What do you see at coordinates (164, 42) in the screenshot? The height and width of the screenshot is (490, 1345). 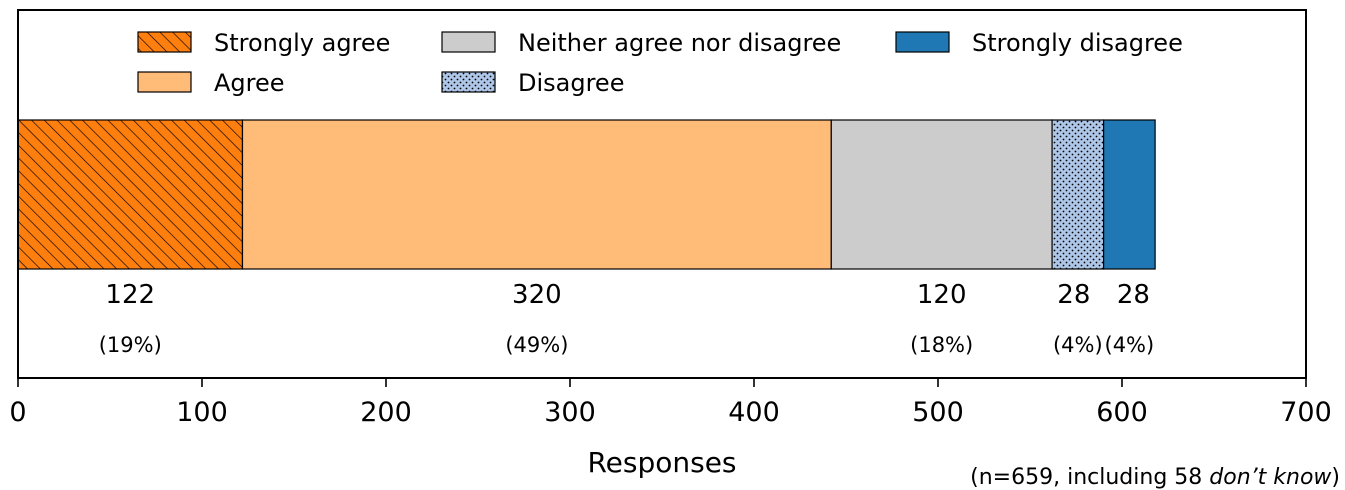 I see `legend-swatch-strongly-agree` at bounding box center [164, 42].